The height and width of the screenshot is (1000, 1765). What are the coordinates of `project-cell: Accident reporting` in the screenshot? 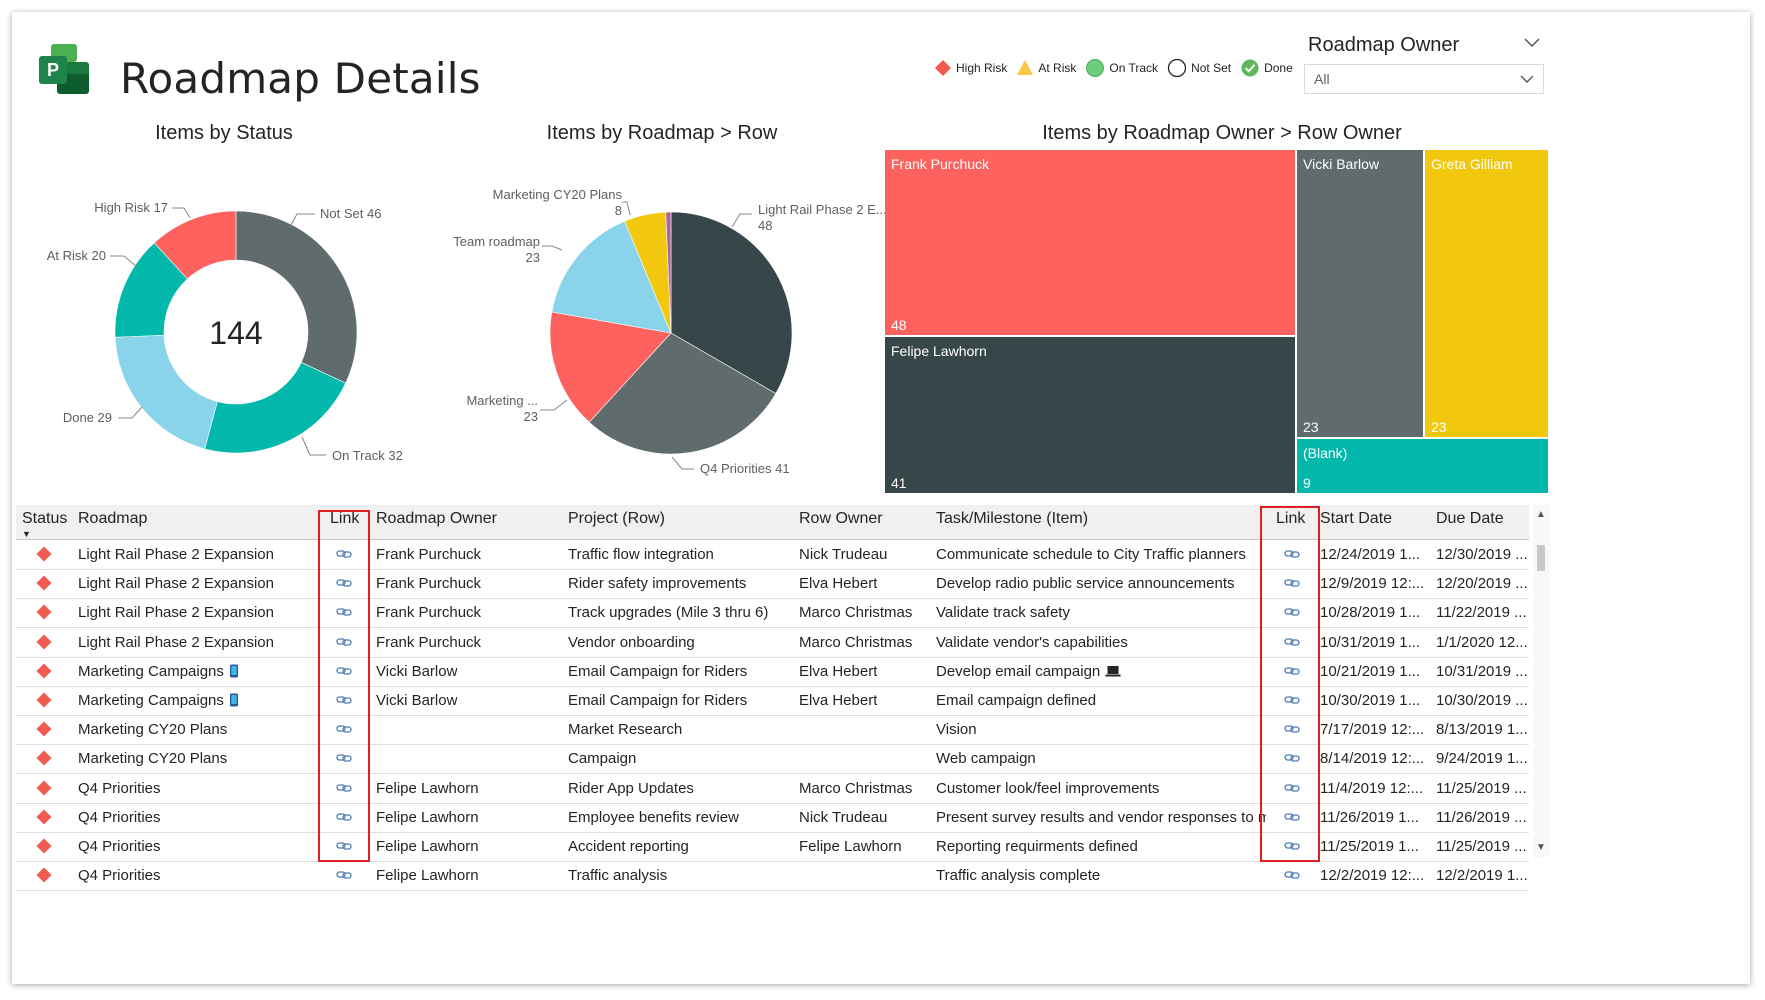 It's located at (628, 846).